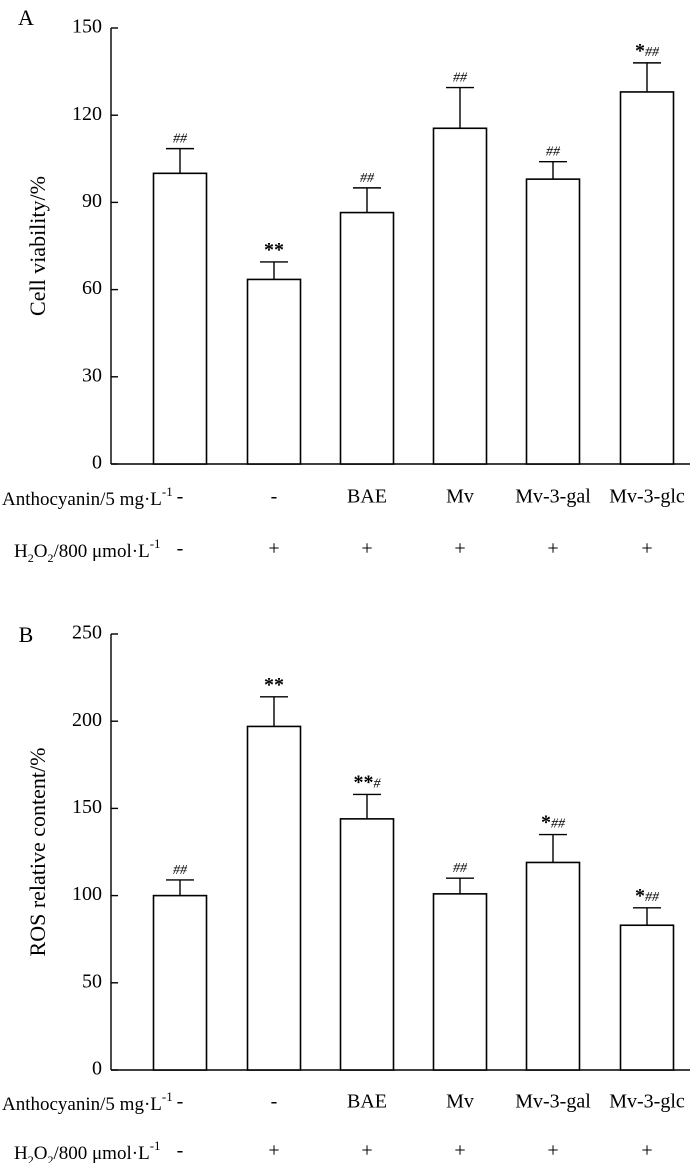 This screenshot has height=1163, width=700. Describe the element at coordinates (92, 201) in the screenshot. I see `y-tick-label: 90` at that location.